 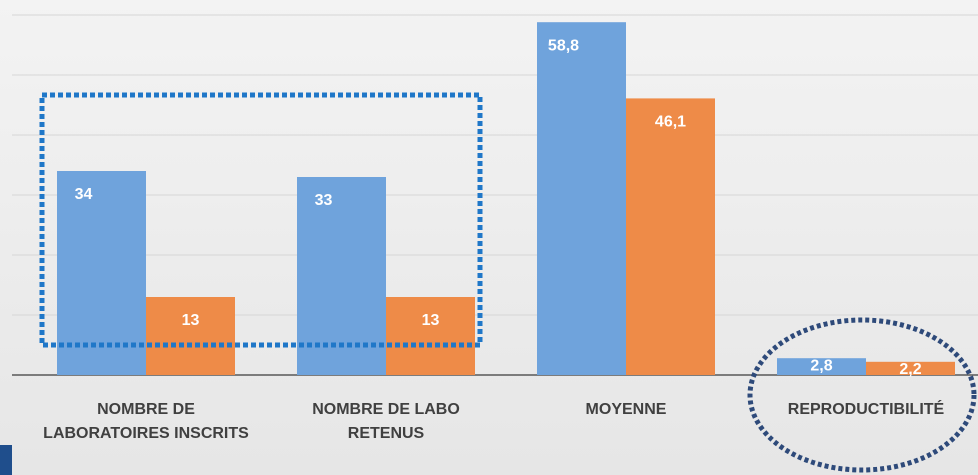 I want to click on x-tick-label: NOMBRE DE LABO RETENUS, so click(x=386, y=421).